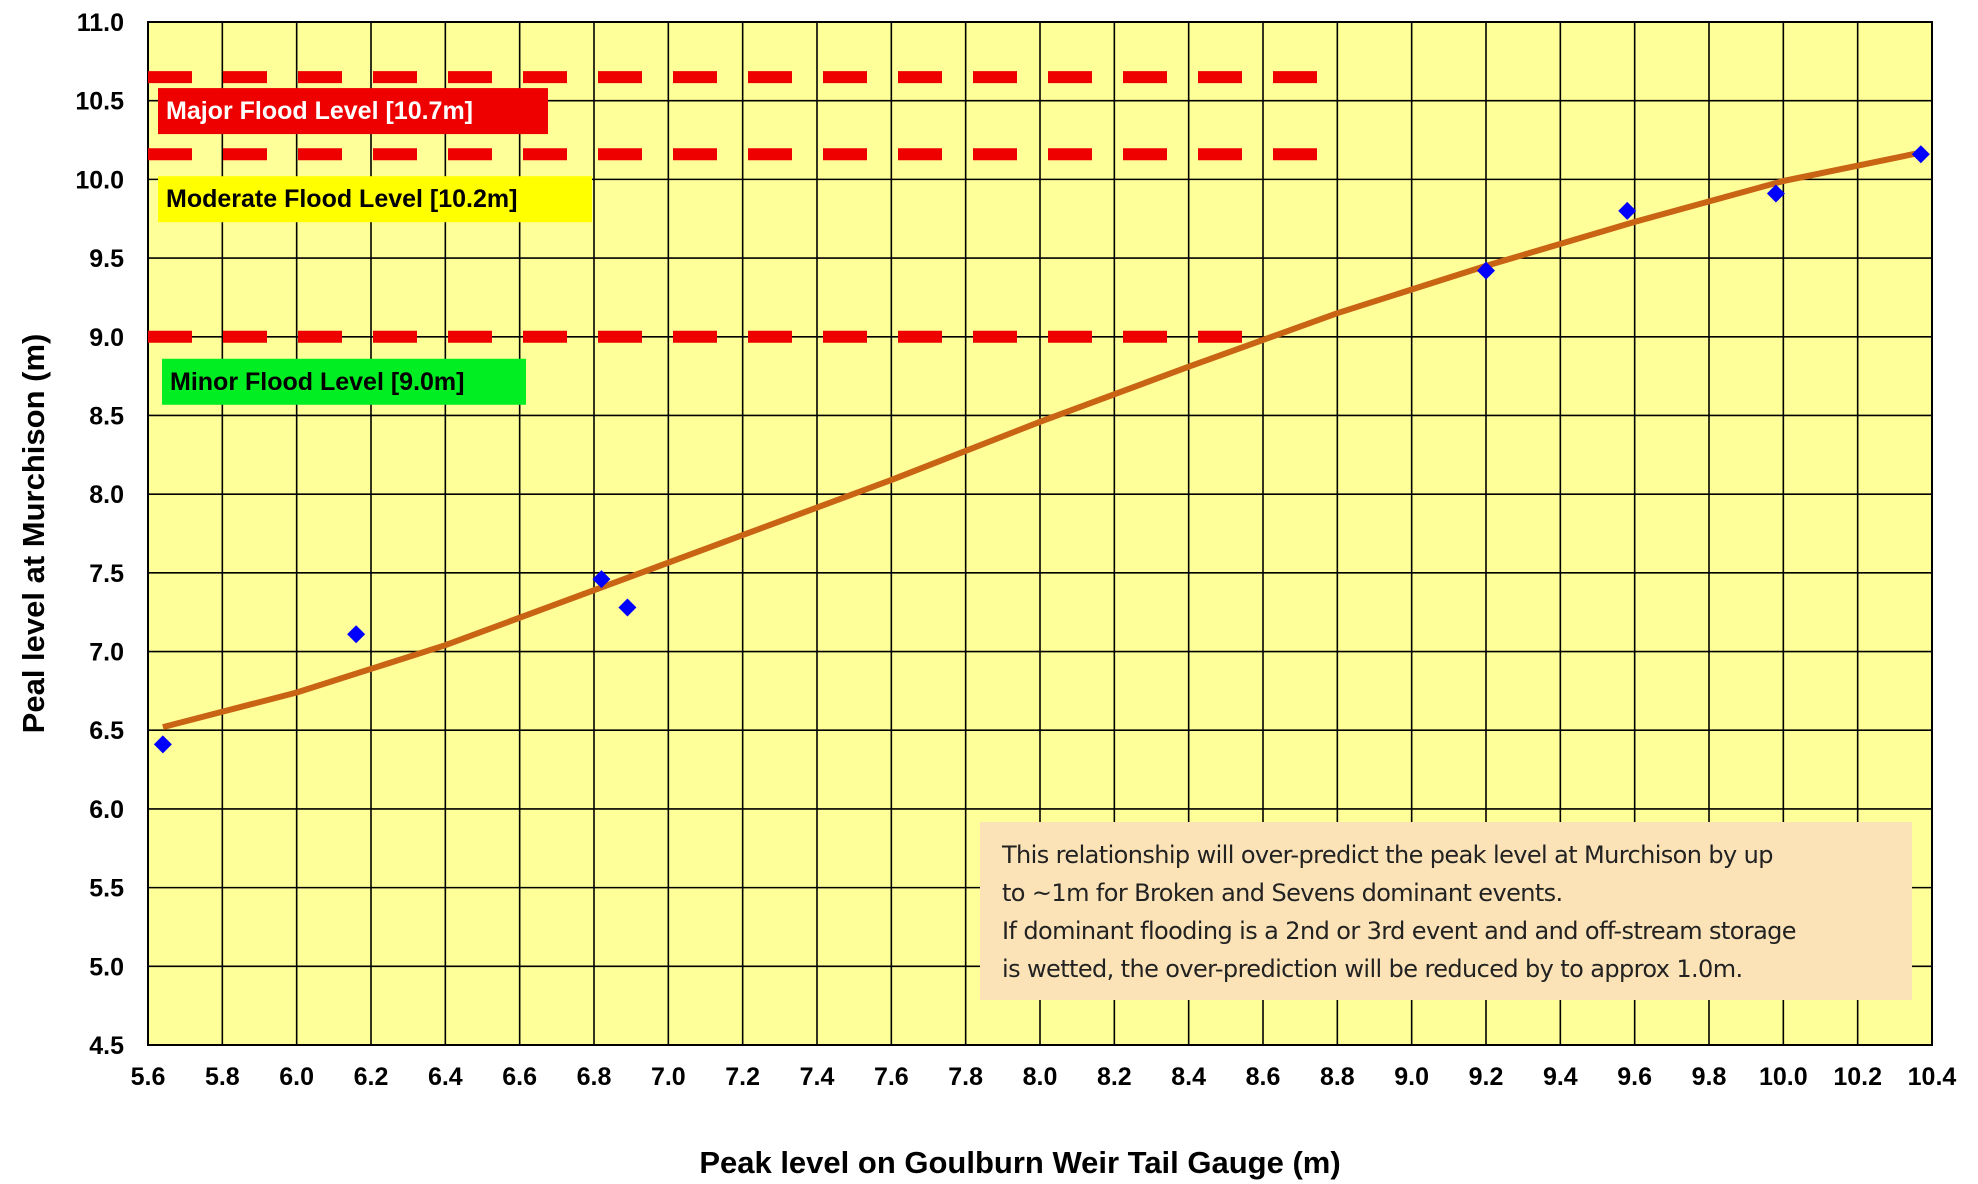 Image resolution: width=1978 pixels, height=1184 pixels. I want to click on x-tick-label: 7.4, so click(817, 1077).